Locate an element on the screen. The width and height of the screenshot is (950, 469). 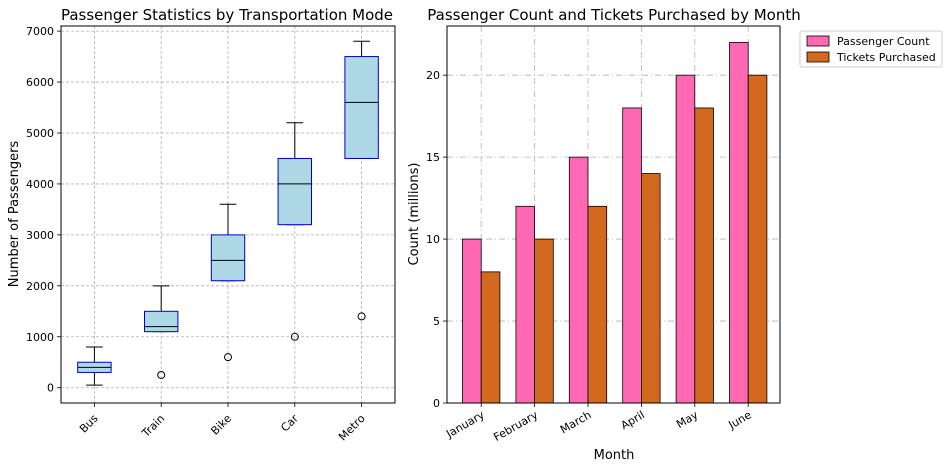
legend-label-tickets-purchased: Tickets Purchased is located at coordinates (886, 57).